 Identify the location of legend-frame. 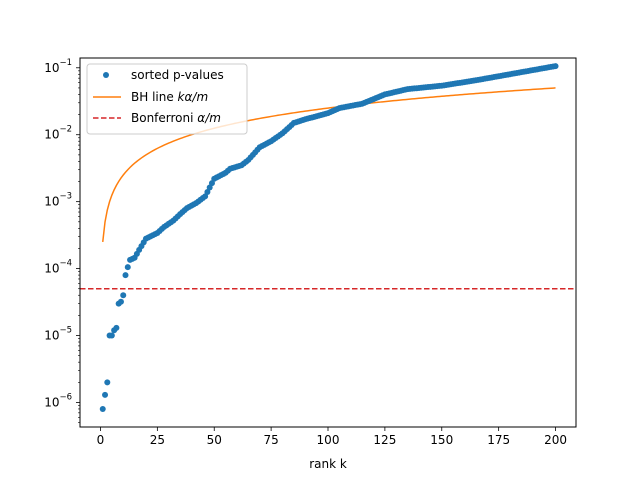
(167, 99).